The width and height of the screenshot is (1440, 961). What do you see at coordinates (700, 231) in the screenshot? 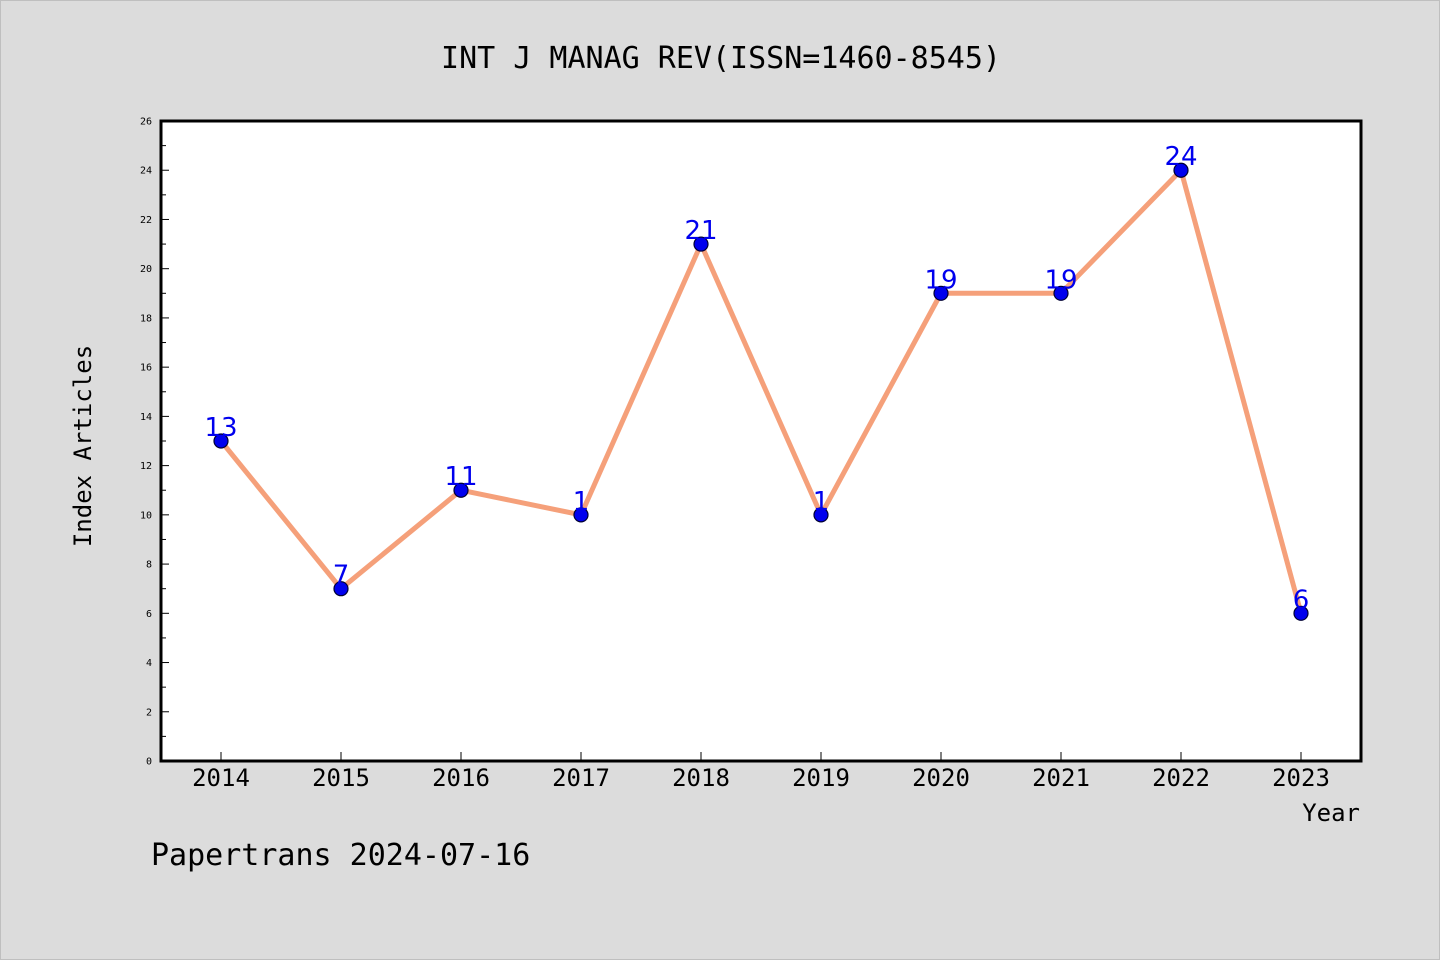
I see `data-label: 21` at bounding box center [700, 231].